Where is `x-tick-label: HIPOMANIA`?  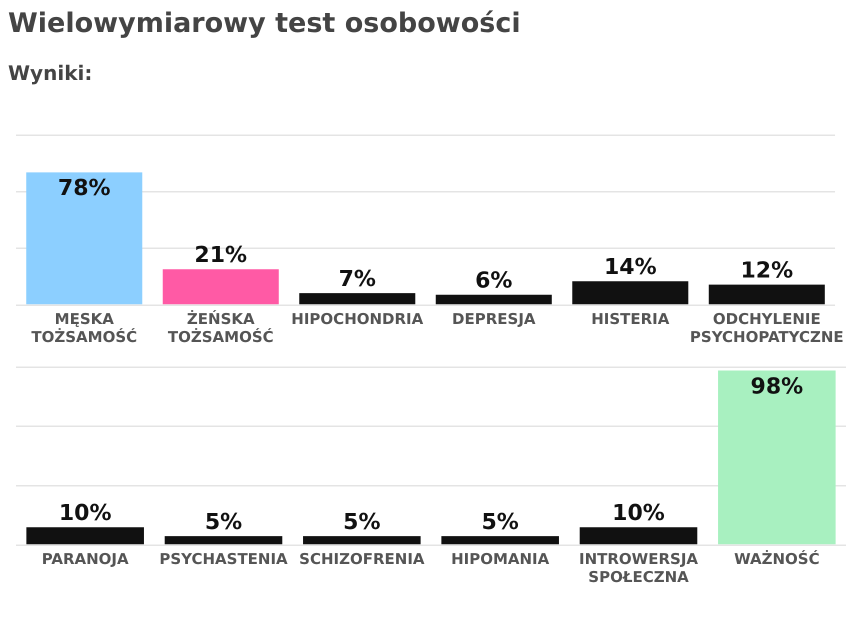
x-tick-label: HIPOMANIA is located at coordinates (500, 559).